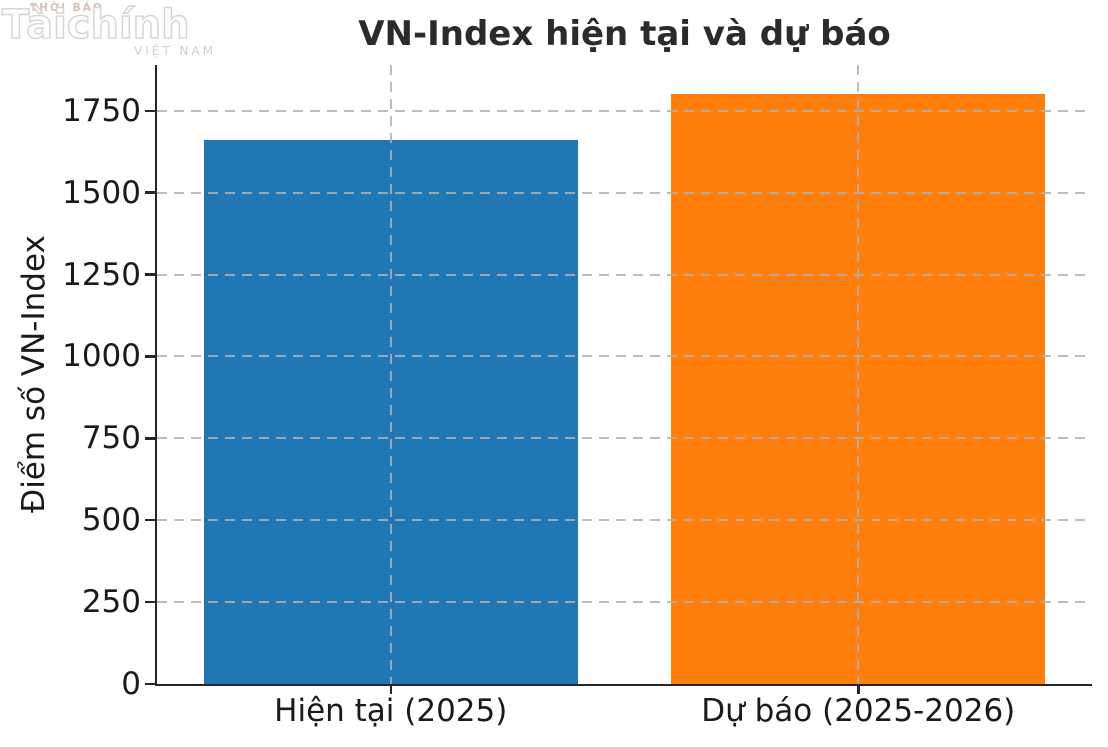 The width and height of the screenshot is (1108, 747). What do you see at coordinates (623, 684) in the screenshot?
I see `x-axis-spine` at bounding box center [623, 684].